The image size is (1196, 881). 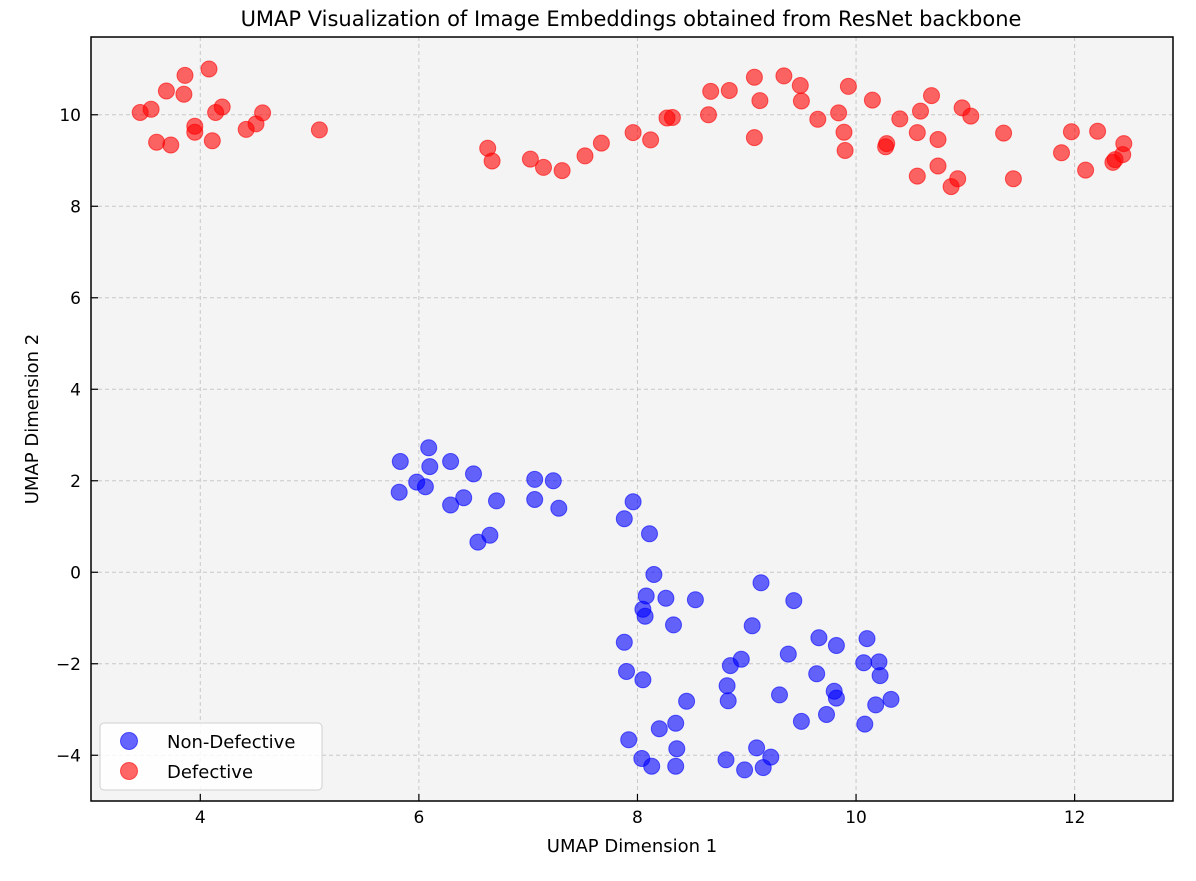 What do you see at coordinates (418, 818) in the screenshot?
I see `x-tick-label: 6` at bounding box center [418, 818].